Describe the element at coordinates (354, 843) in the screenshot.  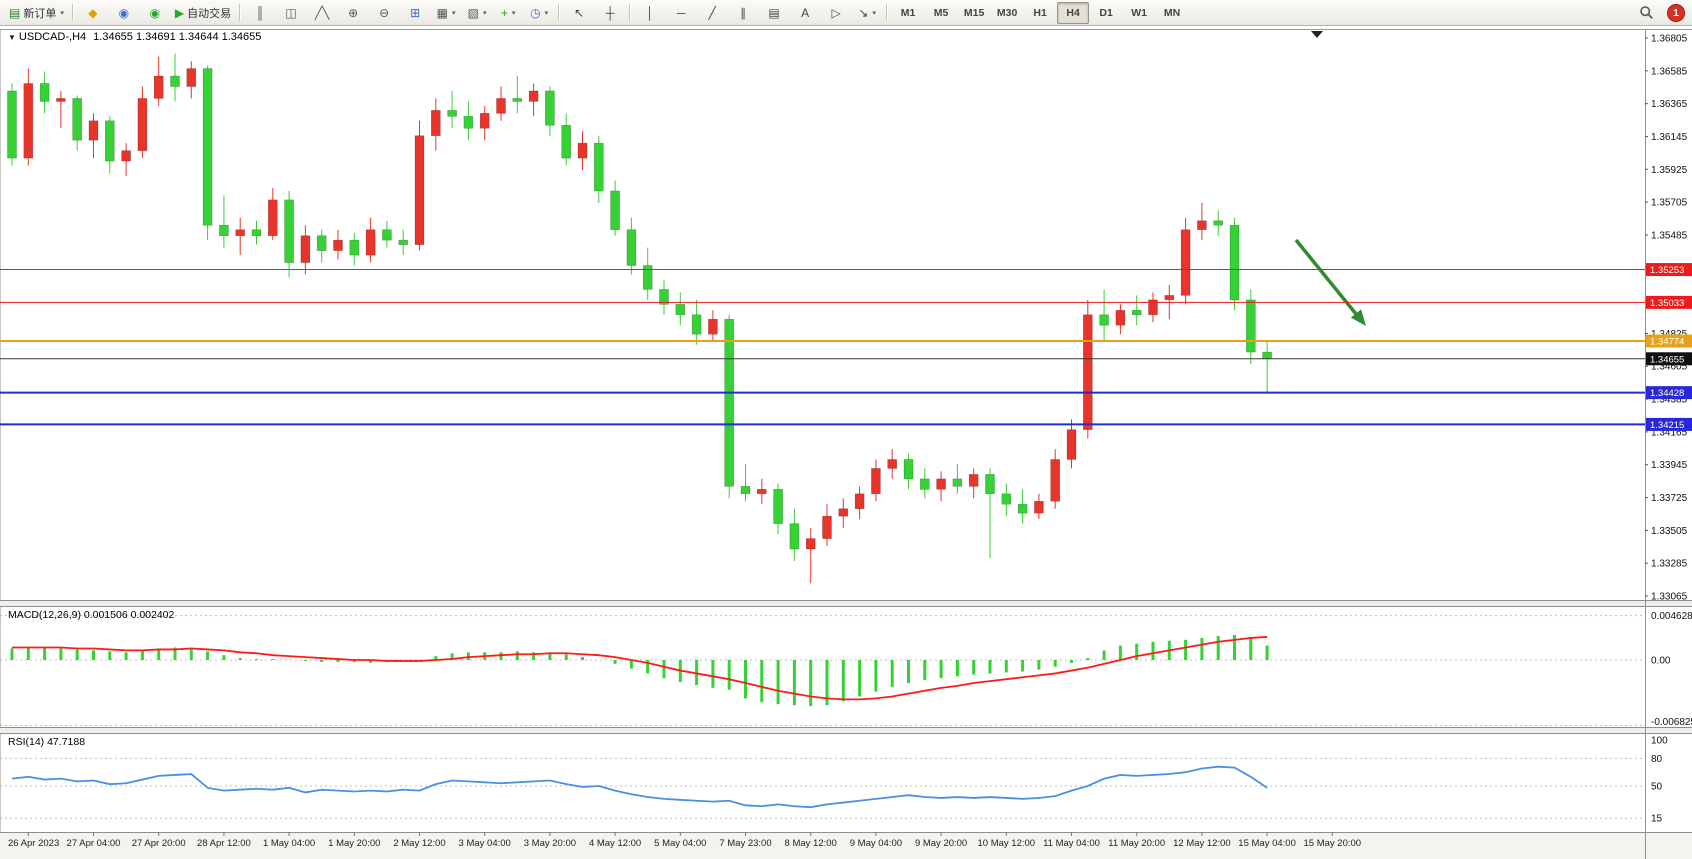
I see `time-axis-label: 1 May 20:00` at that location.